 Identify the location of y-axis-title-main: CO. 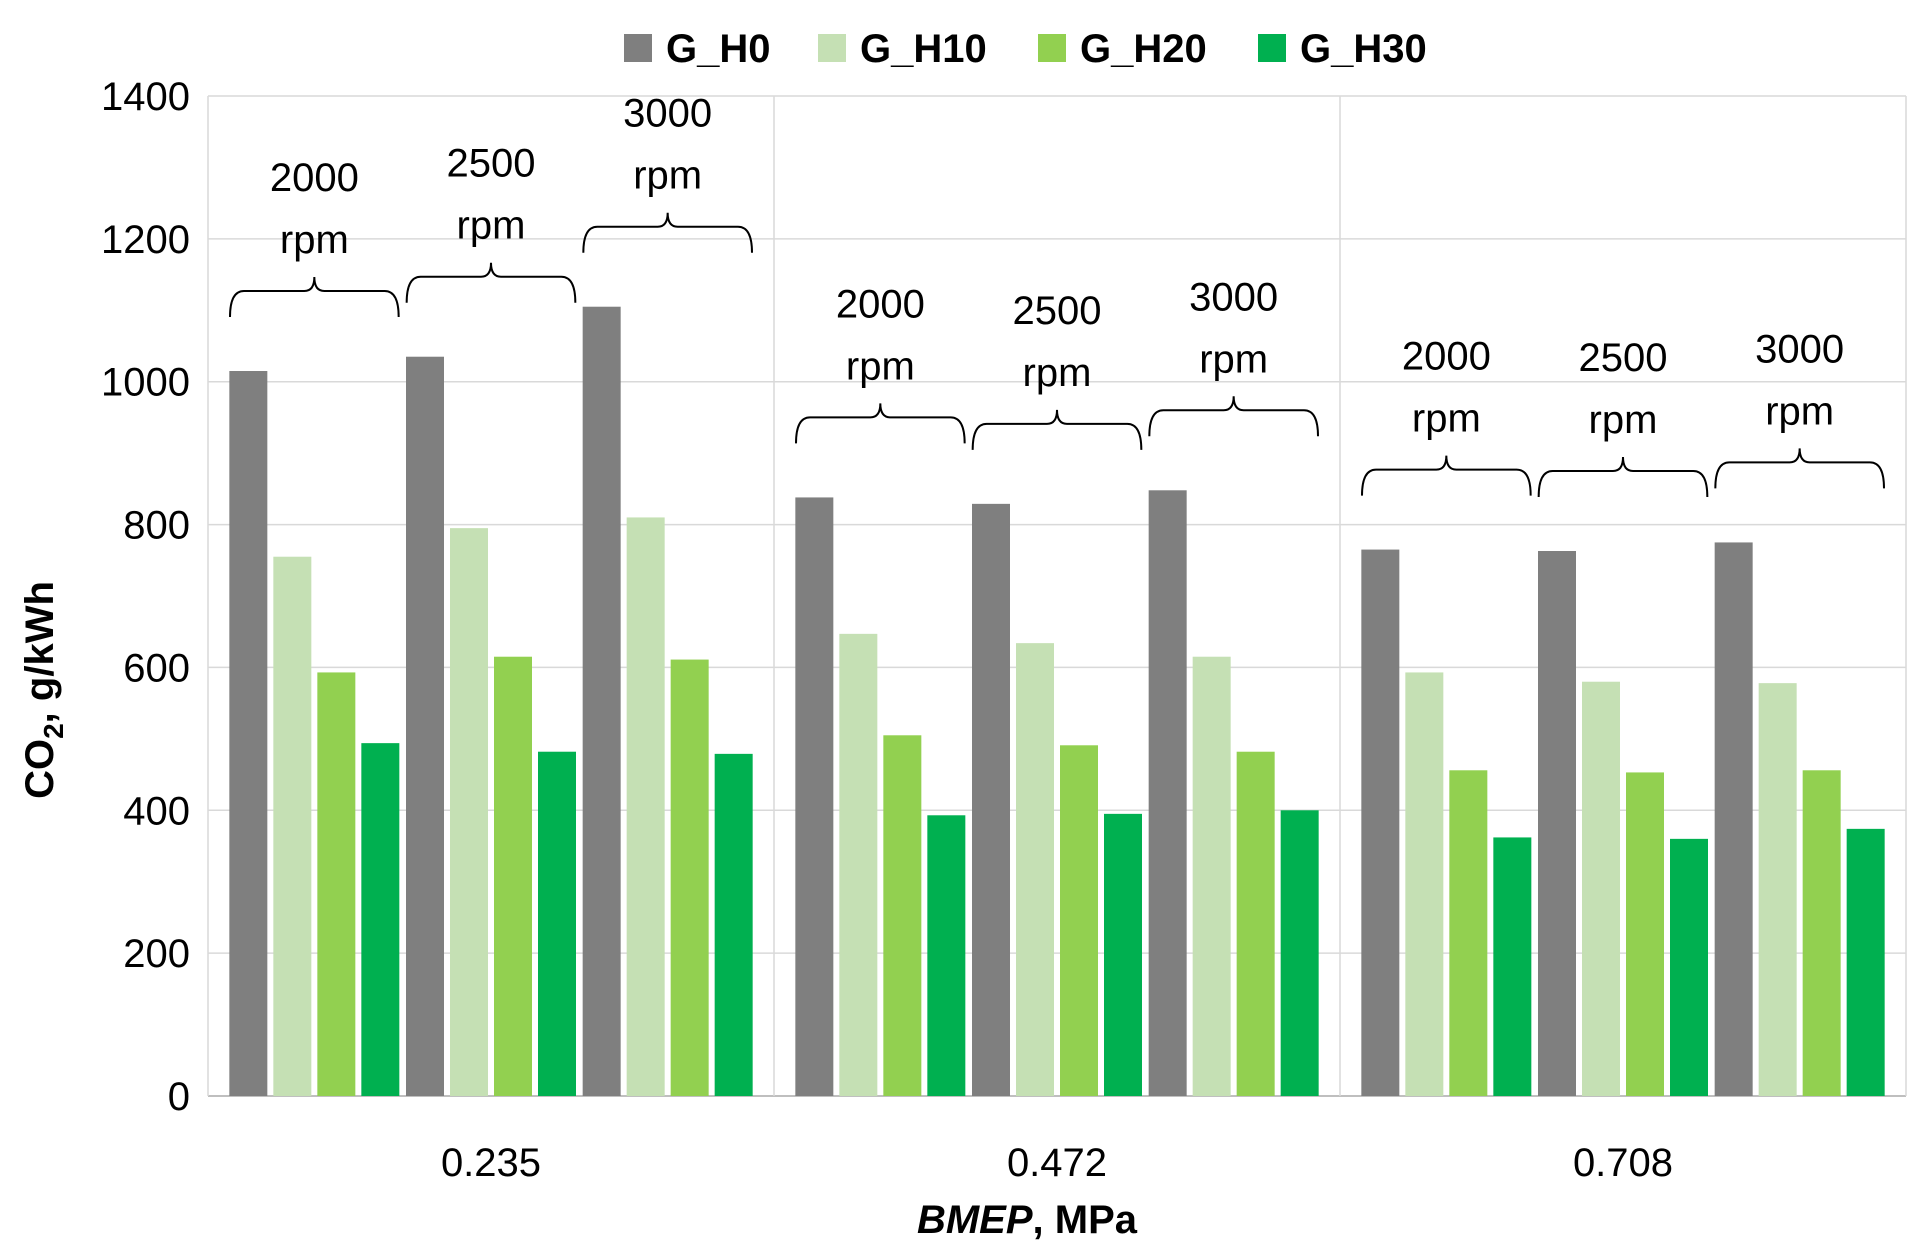
(40, 769).